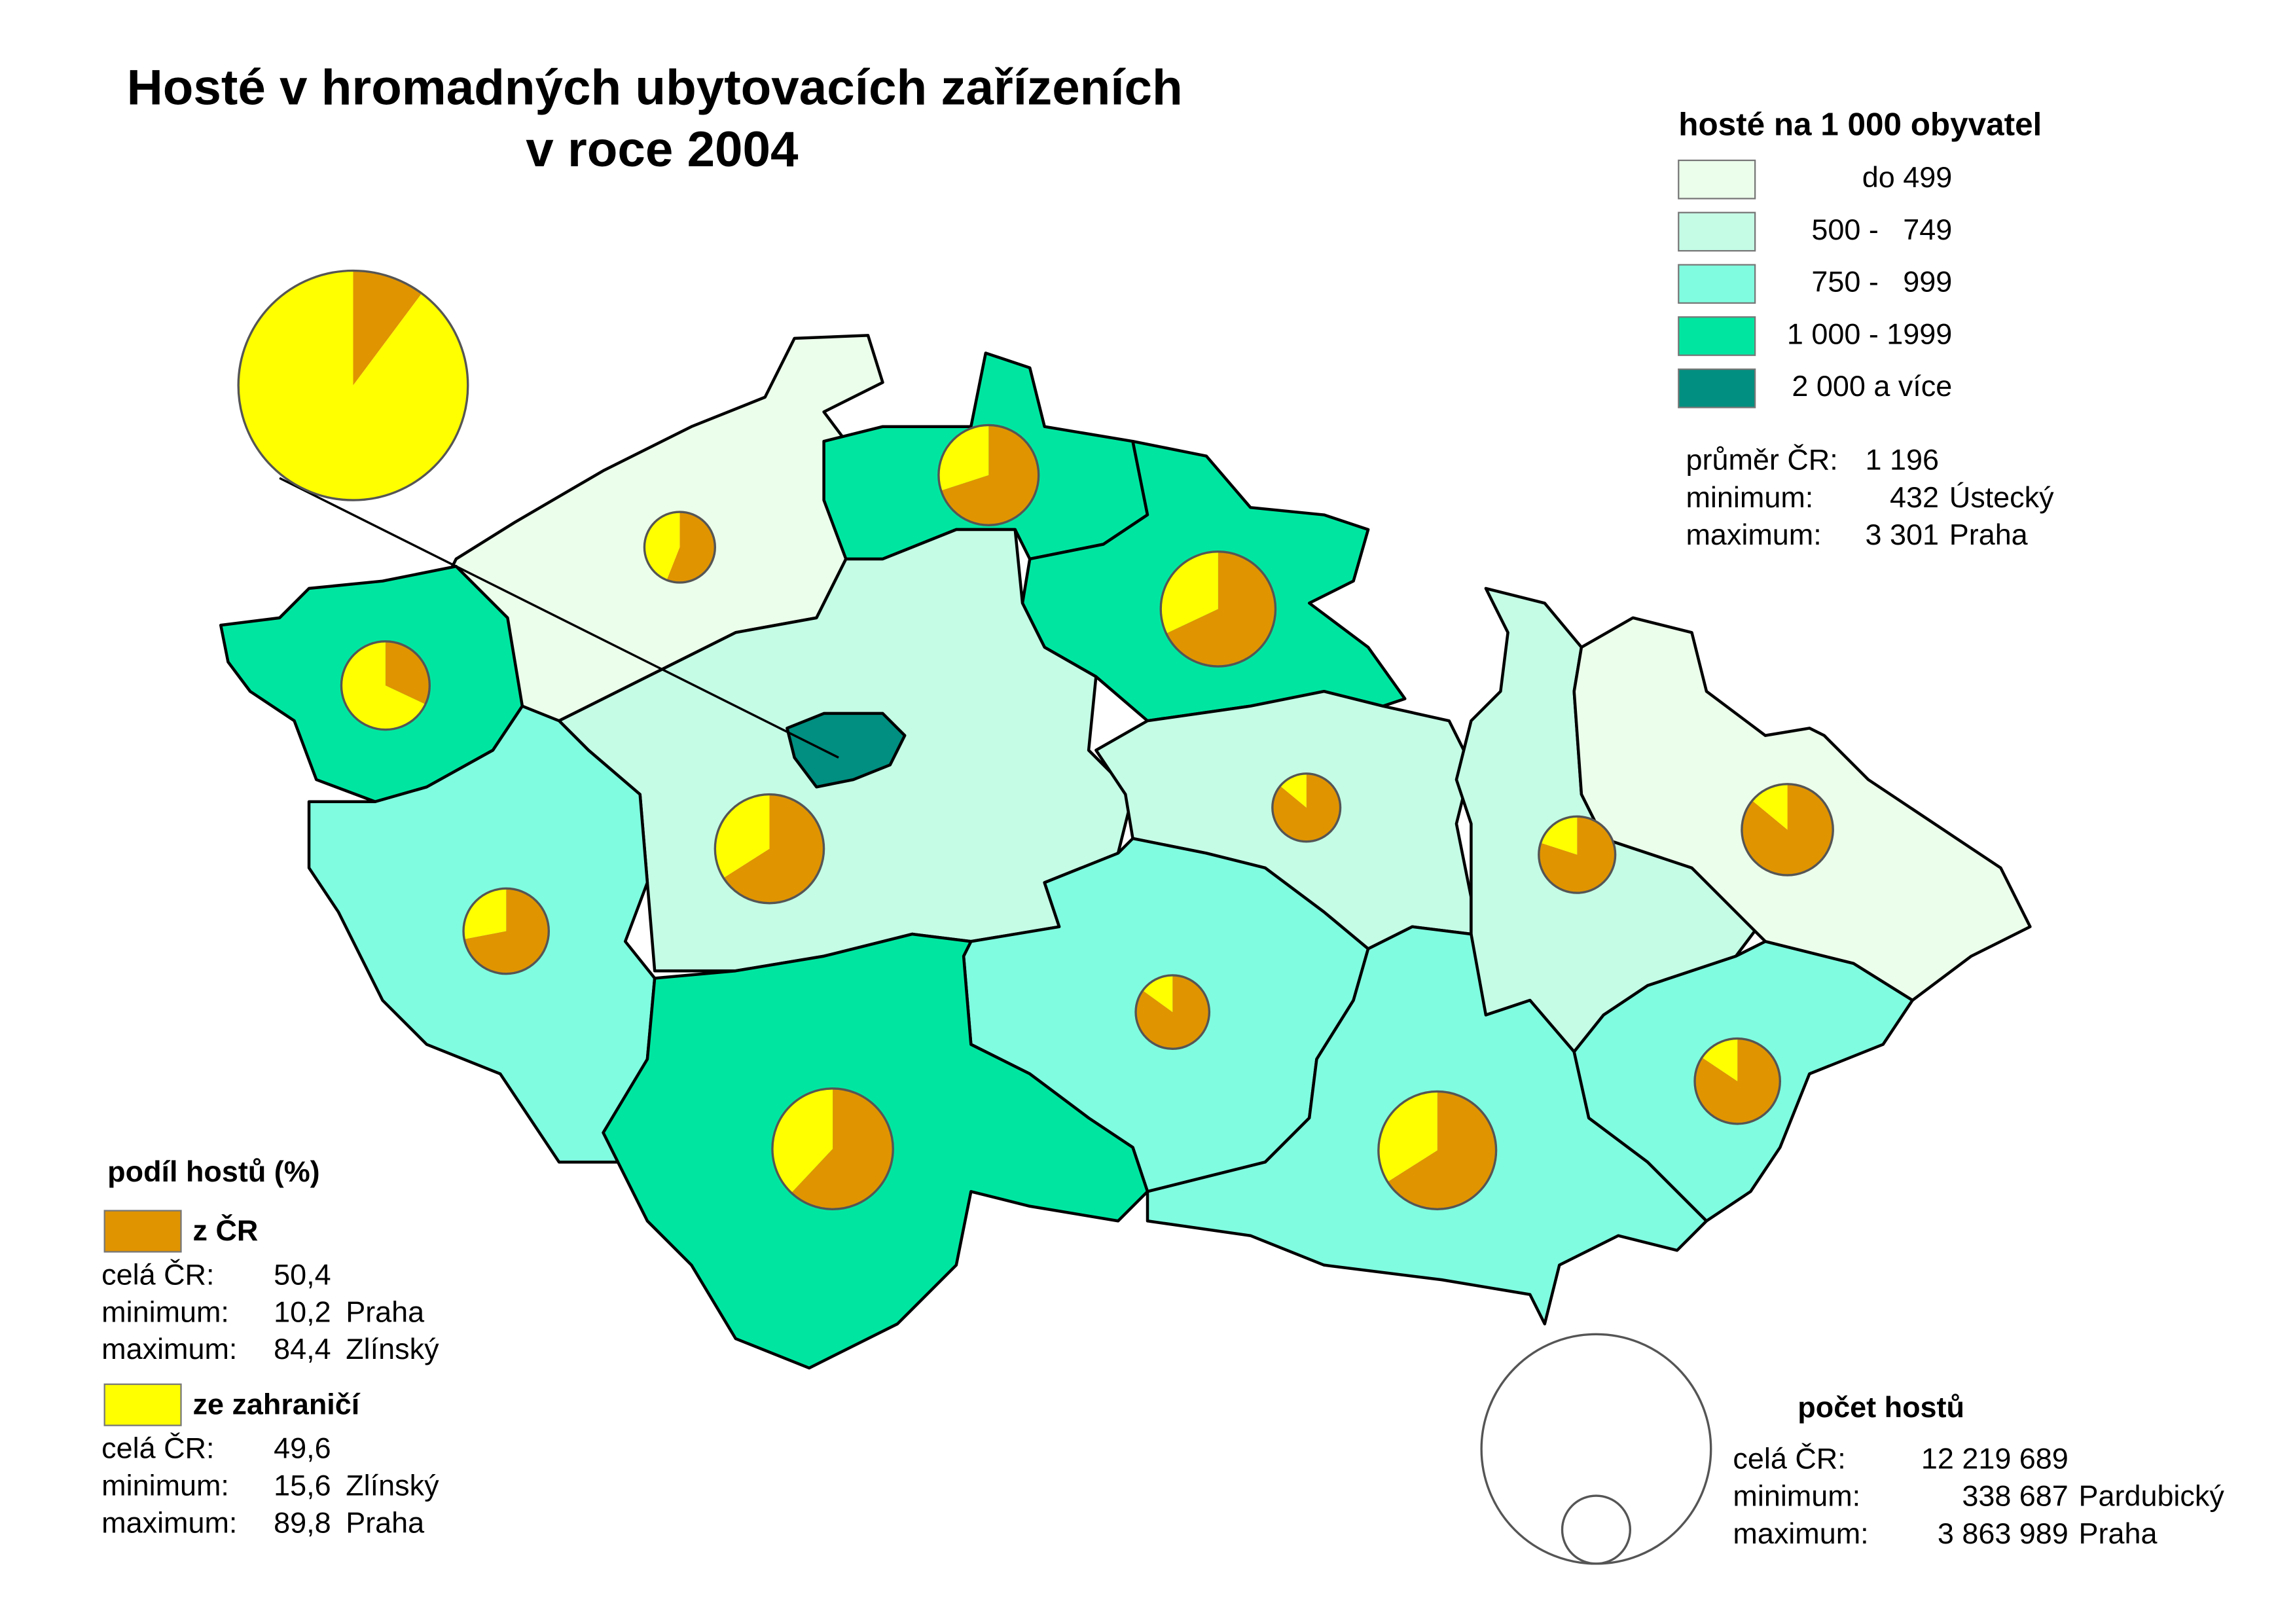 The width and height of the screenshot is (2295, 1624). I want to click on stat-value: 12 219 689, so click(1995, 1458).